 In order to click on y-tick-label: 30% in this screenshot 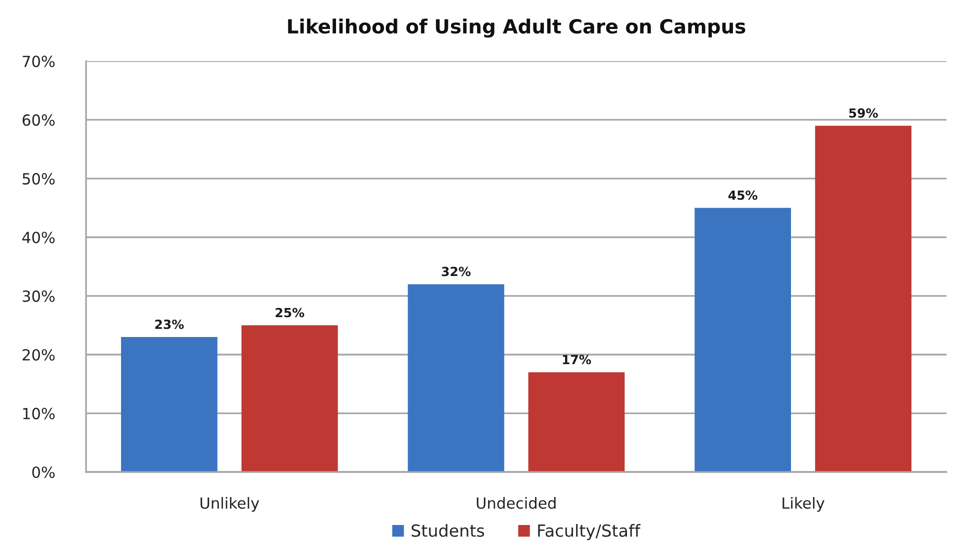, I will do `click(38, 296)`.